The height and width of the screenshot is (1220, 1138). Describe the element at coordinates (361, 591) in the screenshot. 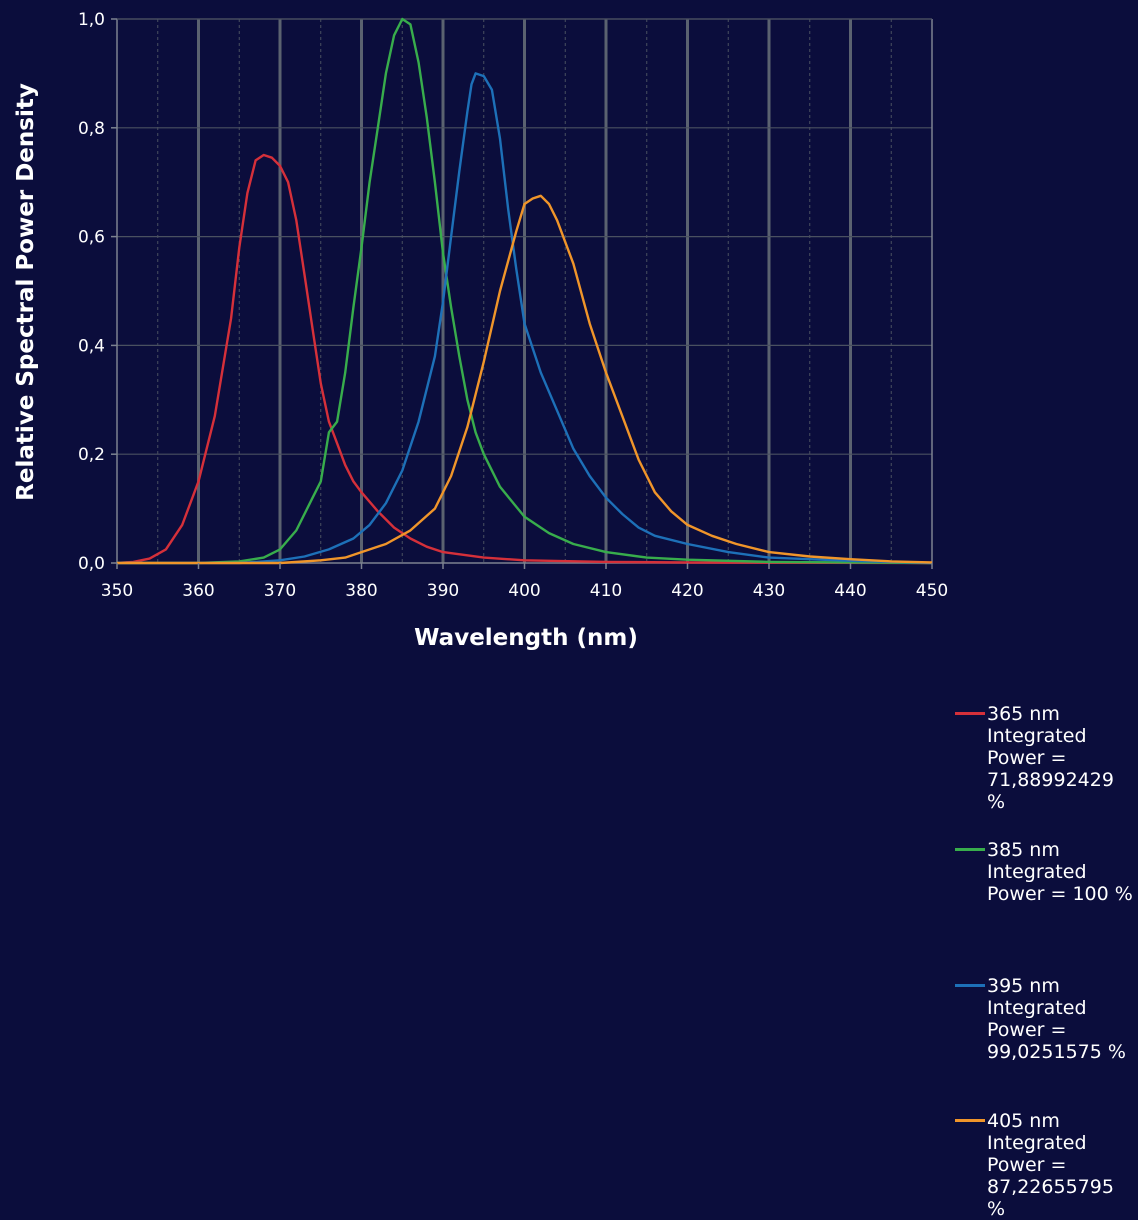

I see `x-tick-label: 380` at that location.